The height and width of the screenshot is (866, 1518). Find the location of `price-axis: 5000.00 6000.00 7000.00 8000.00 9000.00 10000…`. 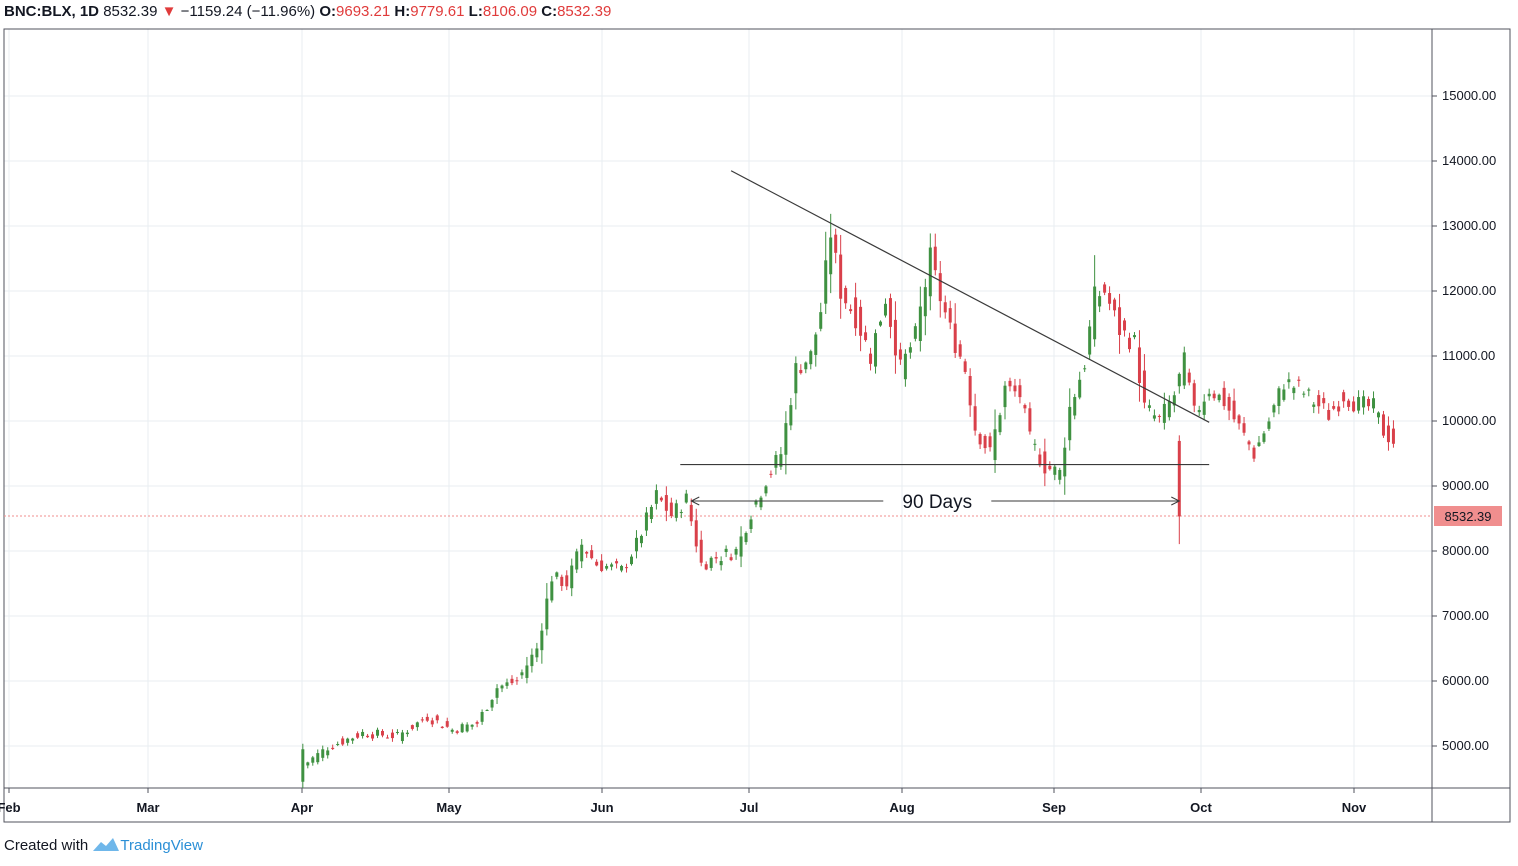

price-axis: 5000.00 6000.00 7000.00 8000.00 9000.00 10000… is located at coordinates (1464, 420).